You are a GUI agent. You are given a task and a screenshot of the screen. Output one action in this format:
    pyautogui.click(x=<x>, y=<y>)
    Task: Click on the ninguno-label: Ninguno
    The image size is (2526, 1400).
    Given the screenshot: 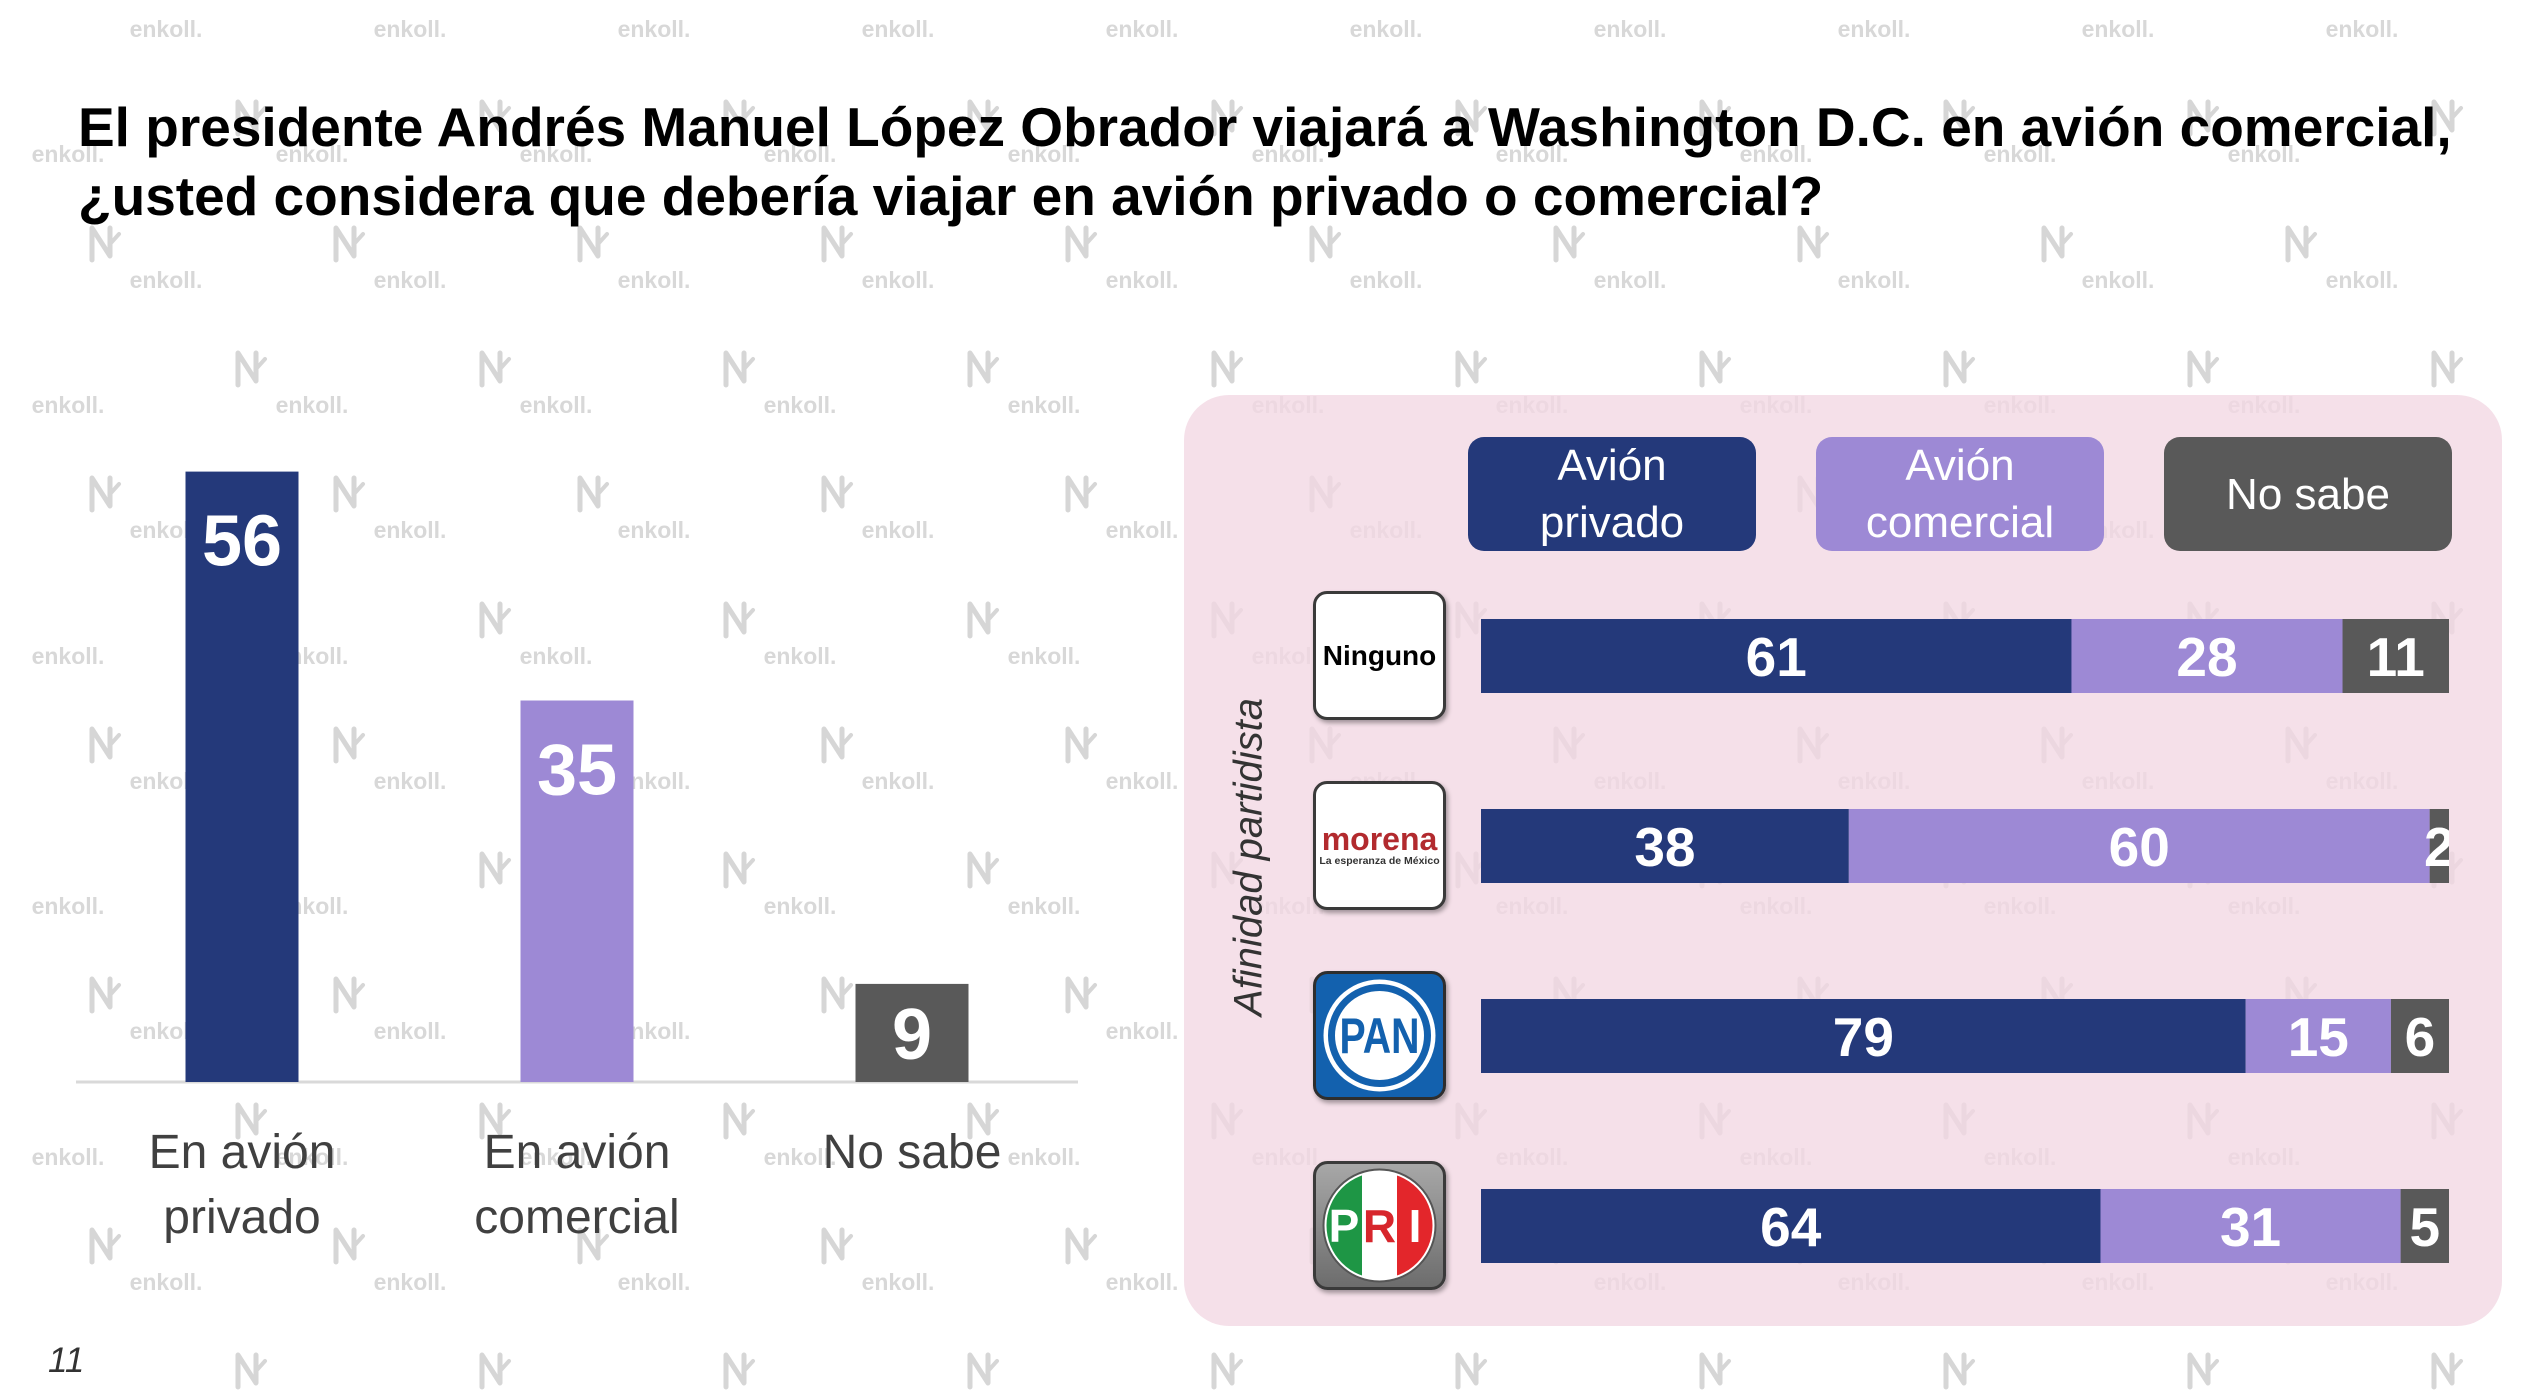 What is the action you would take?
    pyautogui.click(x=1379, y=655)
    